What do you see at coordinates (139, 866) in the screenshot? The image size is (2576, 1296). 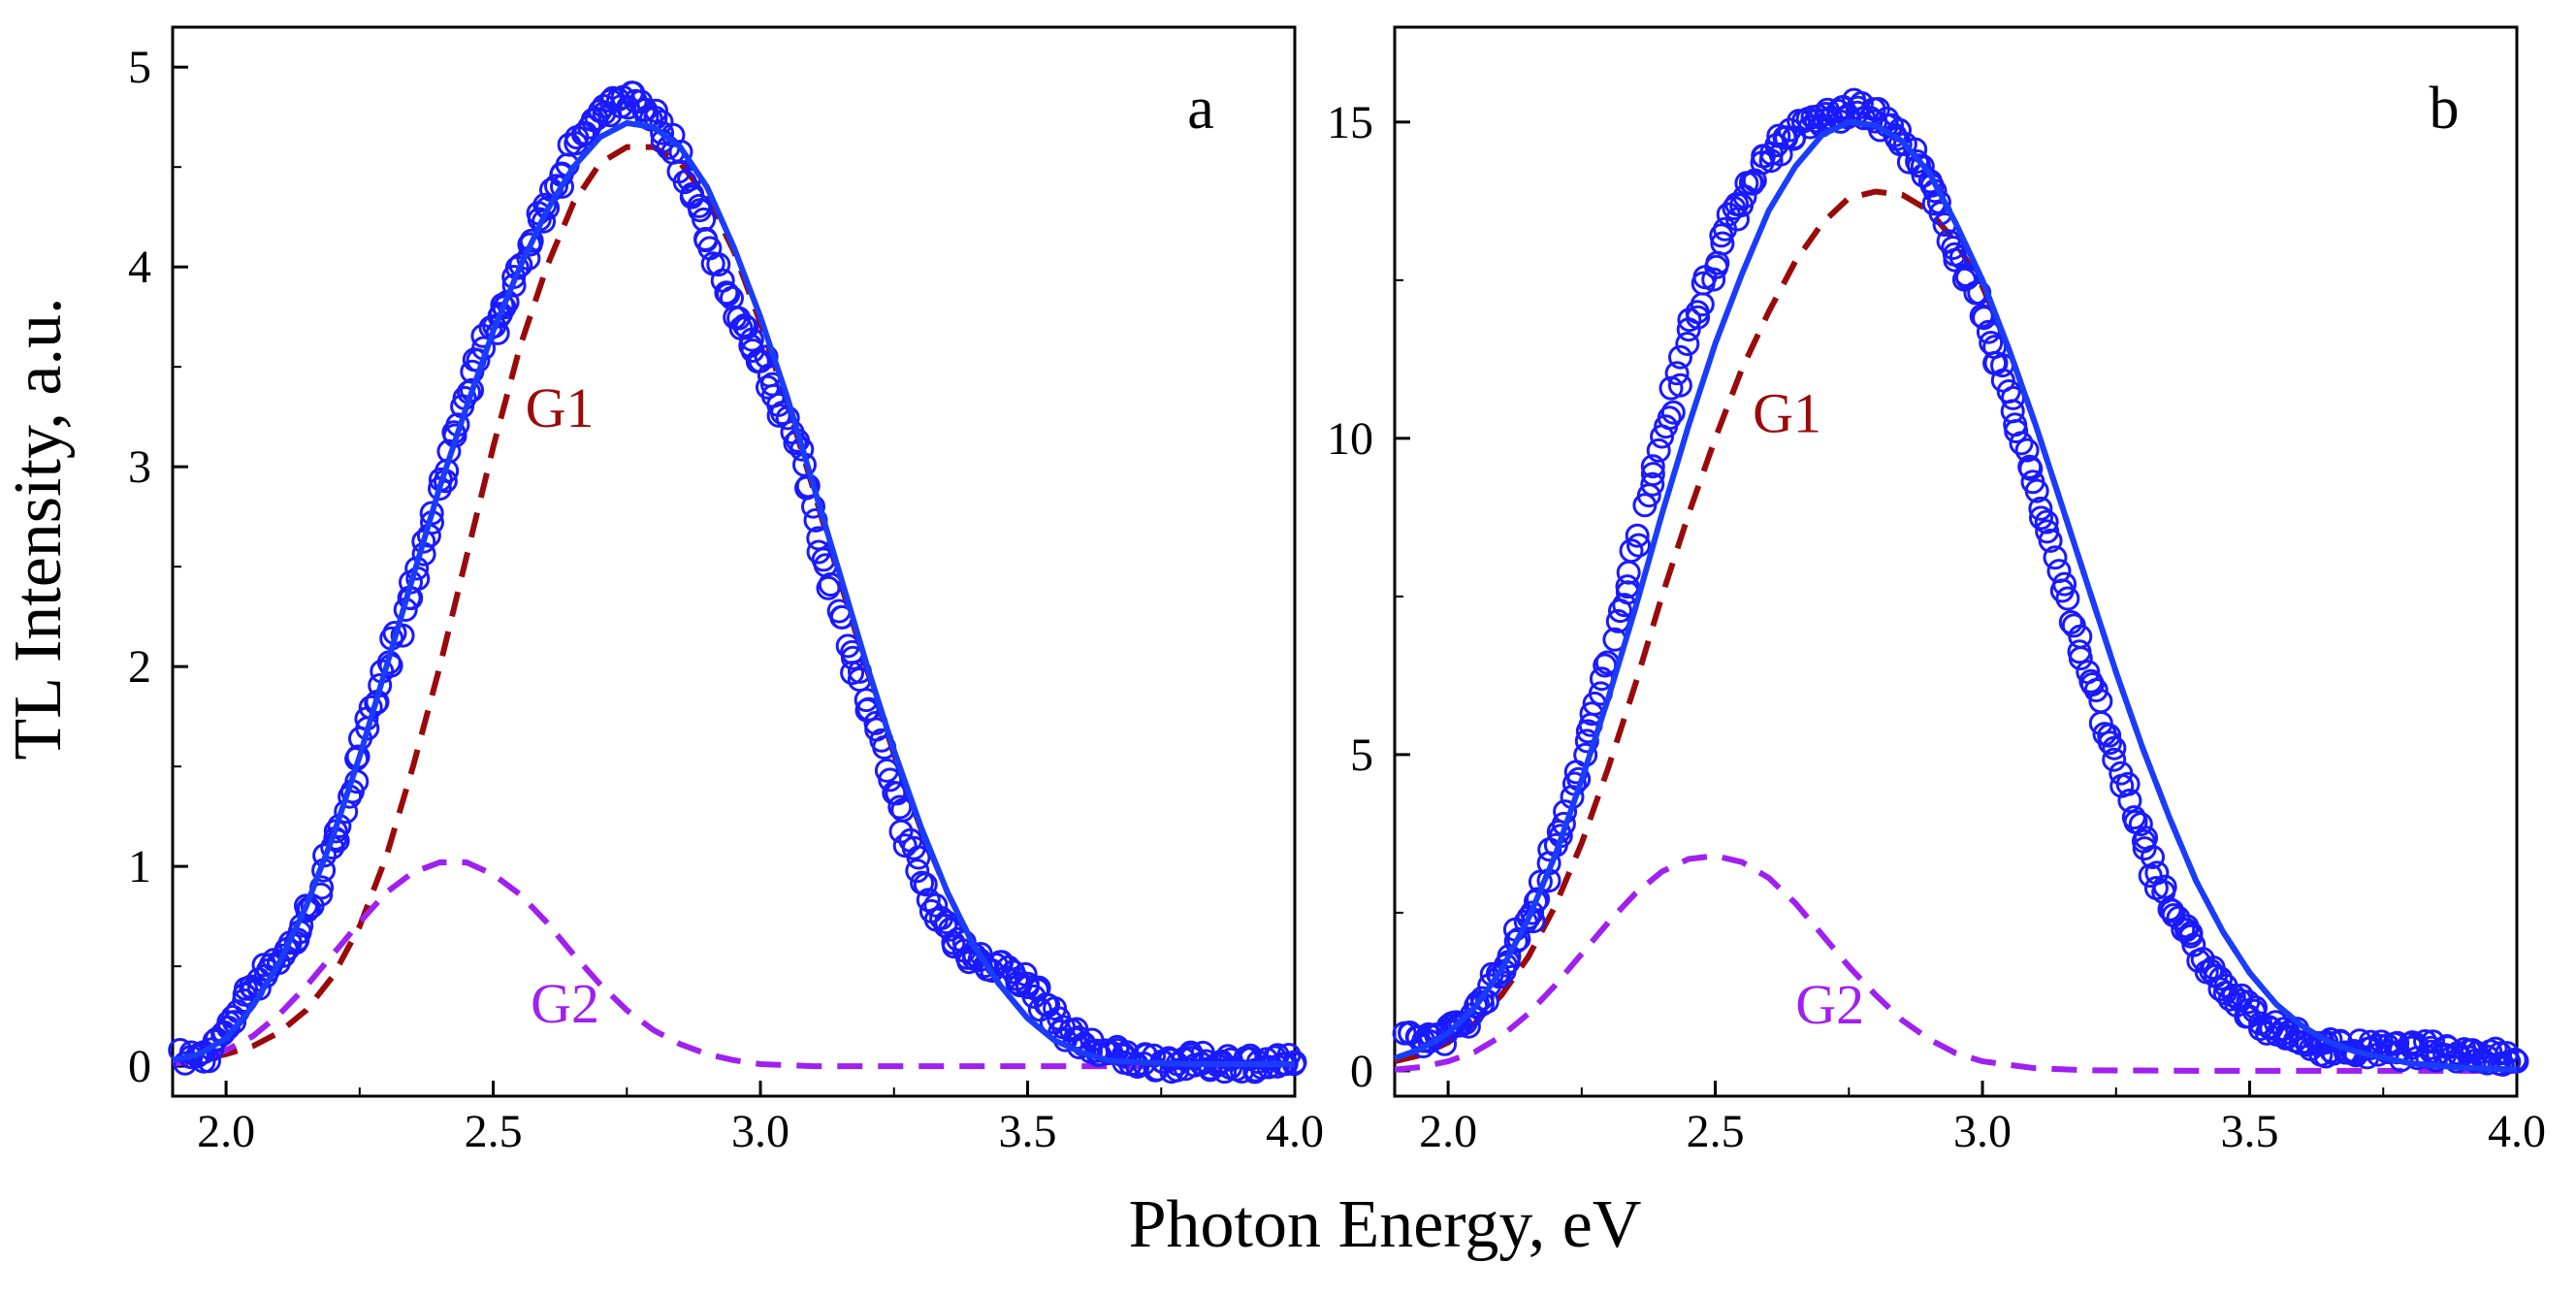 I see `panel-a-y-tick-label: 1` at bounding box center [139, 866].